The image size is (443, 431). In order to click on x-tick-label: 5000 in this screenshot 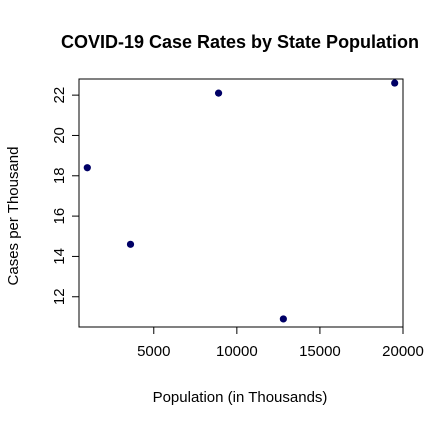, I will do `click(153, 351)`.